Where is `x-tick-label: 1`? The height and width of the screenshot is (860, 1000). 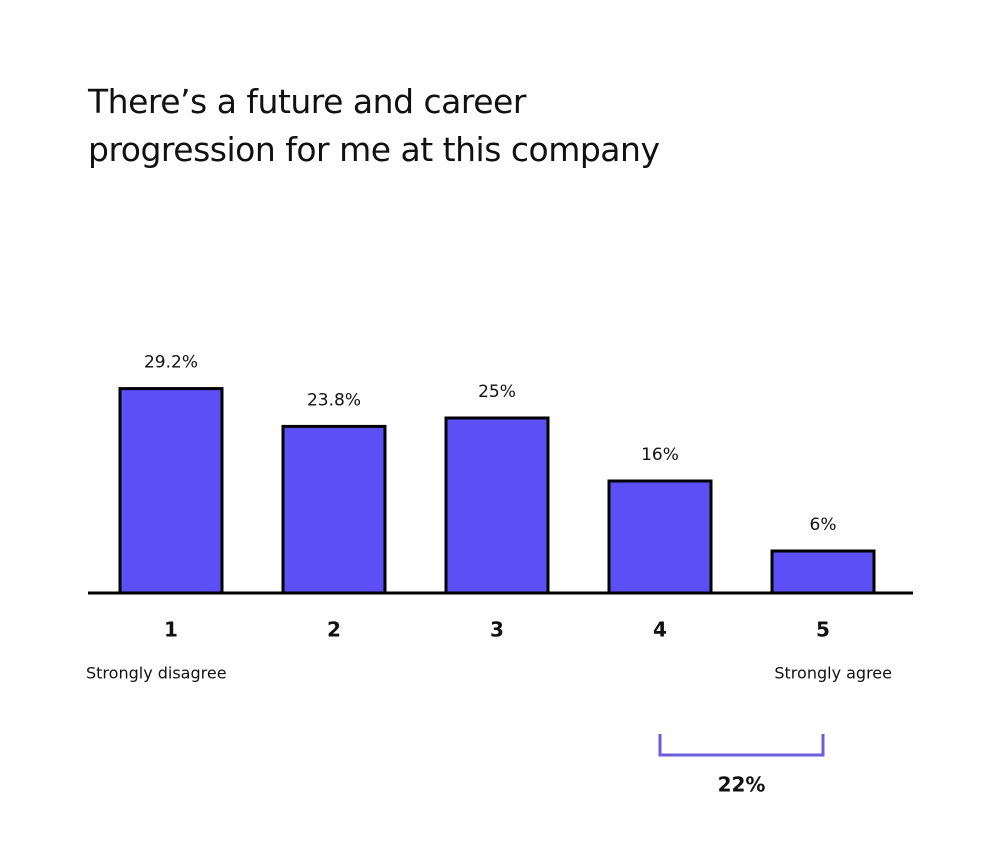 x-tick-label: 1 is located at coordinates (171, 630).